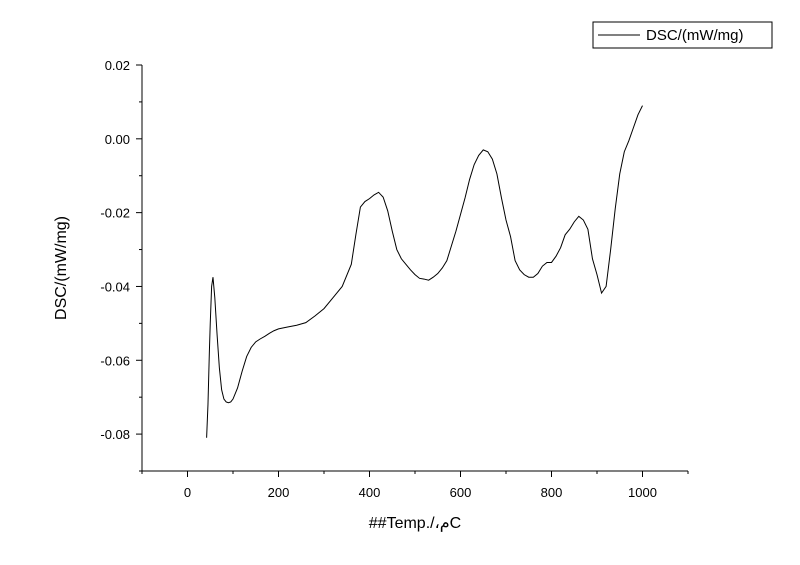 Image resolution: width=800 pixels, height=565 pixels. Describe the element at coordinates (115, 213) in the screenshot. I see `y-tick-label: -0.02` at that location.